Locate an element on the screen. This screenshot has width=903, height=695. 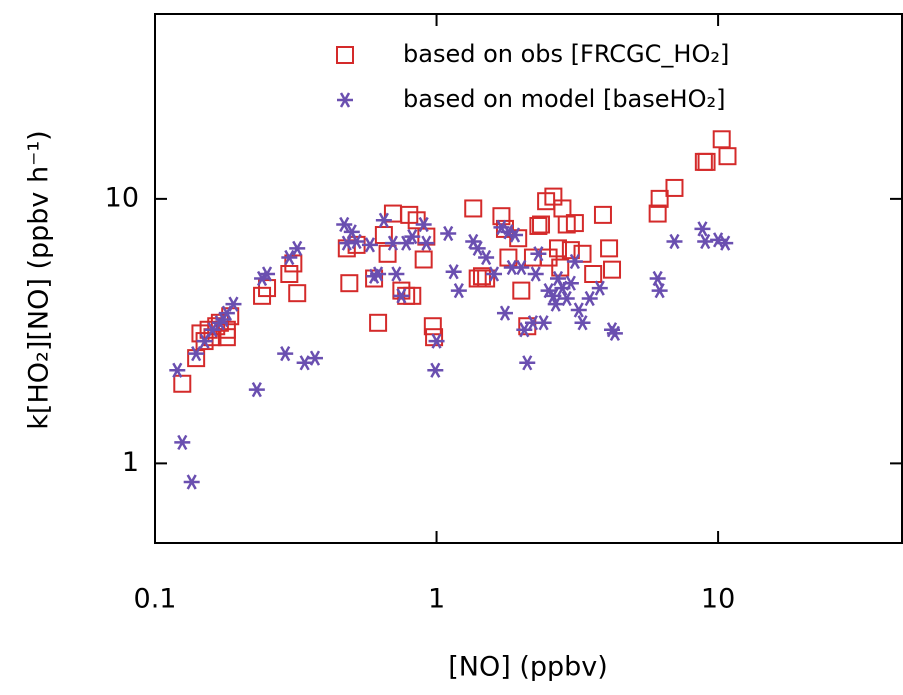
legend-label: based on obs [FRCGC_HO₂] is located at coordinates (566, 54).